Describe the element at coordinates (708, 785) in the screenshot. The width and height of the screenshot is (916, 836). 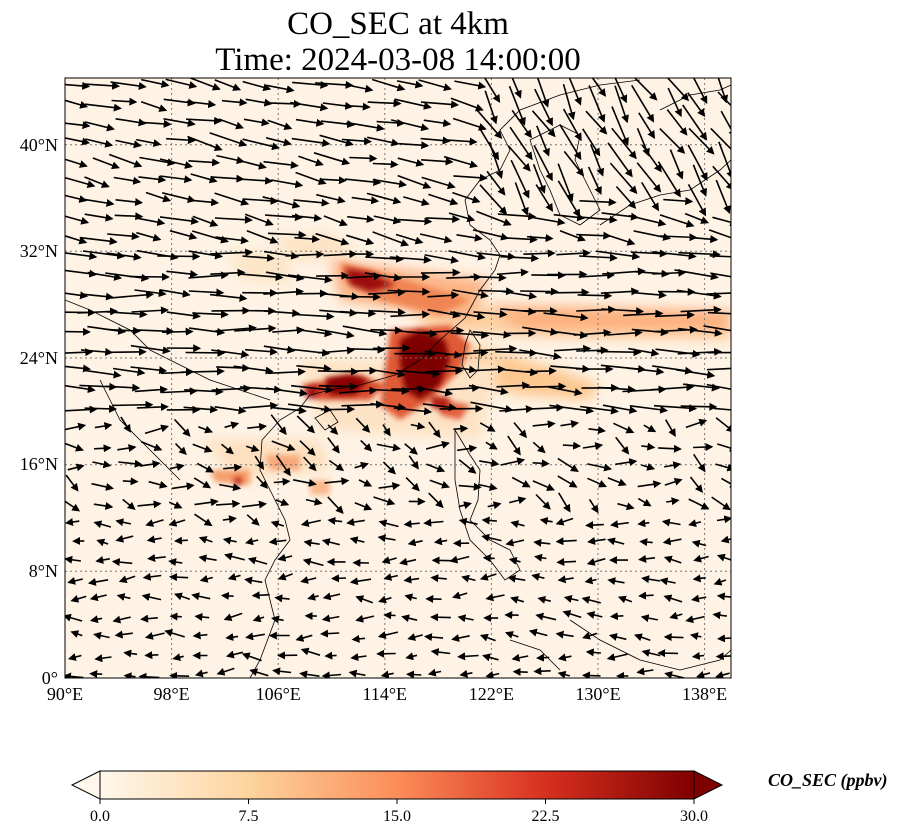
I see `colorbar-extend-max` at that location.